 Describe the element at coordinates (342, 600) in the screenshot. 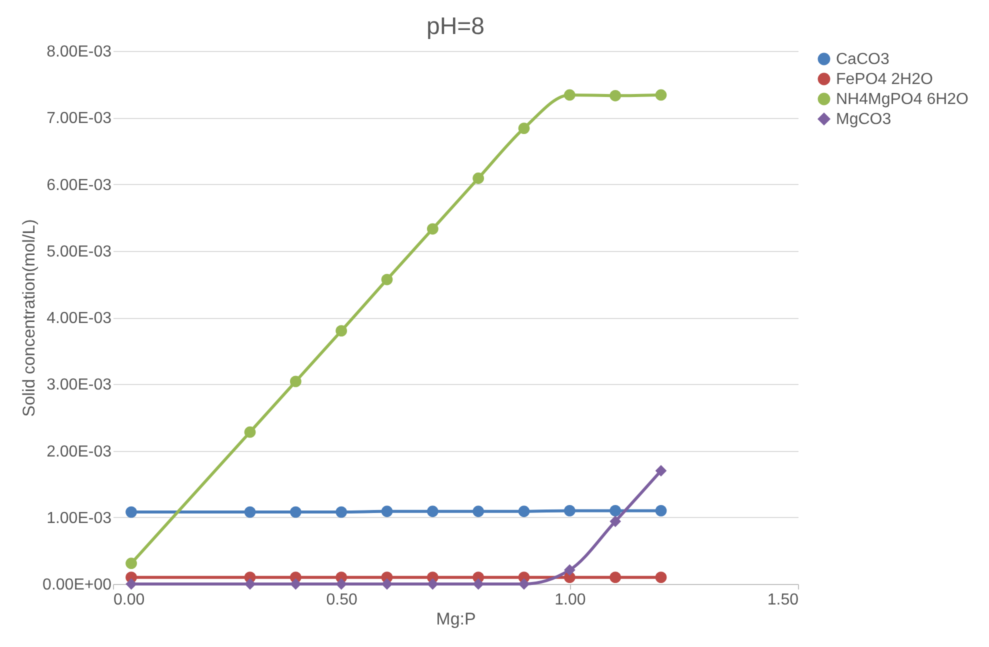

I see `x-tick-label: 0.50` at that location.